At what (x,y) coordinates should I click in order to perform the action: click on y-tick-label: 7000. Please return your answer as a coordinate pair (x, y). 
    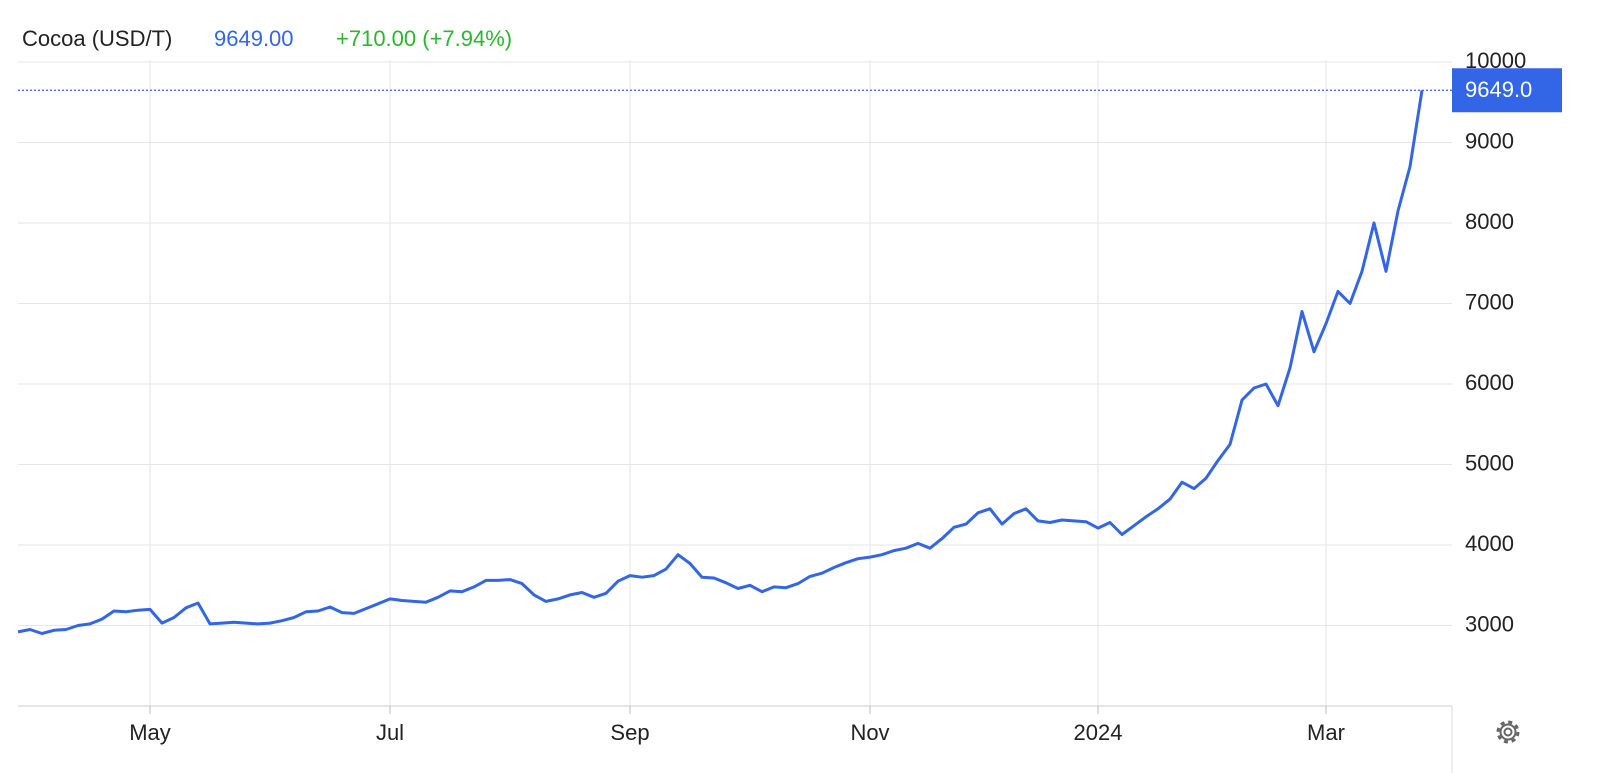
    Looking at the image, I should click on (1489, 301).